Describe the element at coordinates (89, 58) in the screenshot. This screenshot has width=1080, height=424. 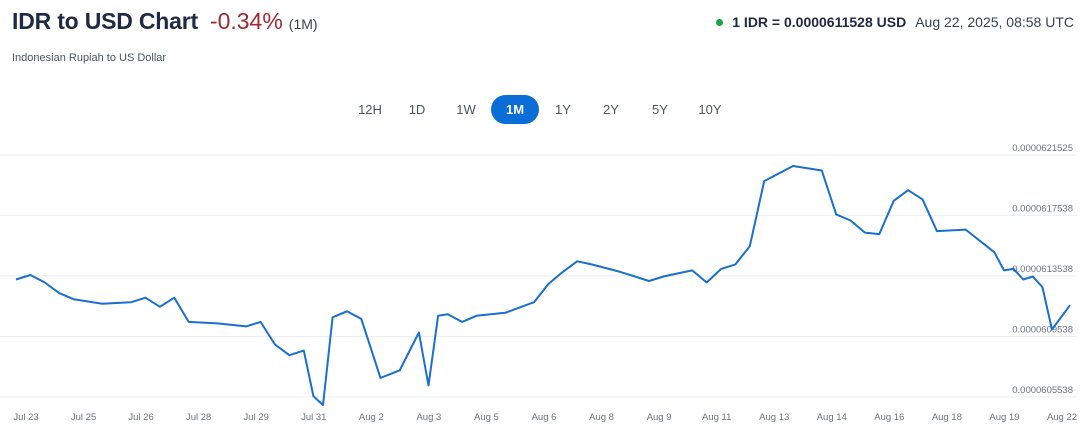
I see `page-subtitle: Indonesian Rupiah to US Dollar` at that location.